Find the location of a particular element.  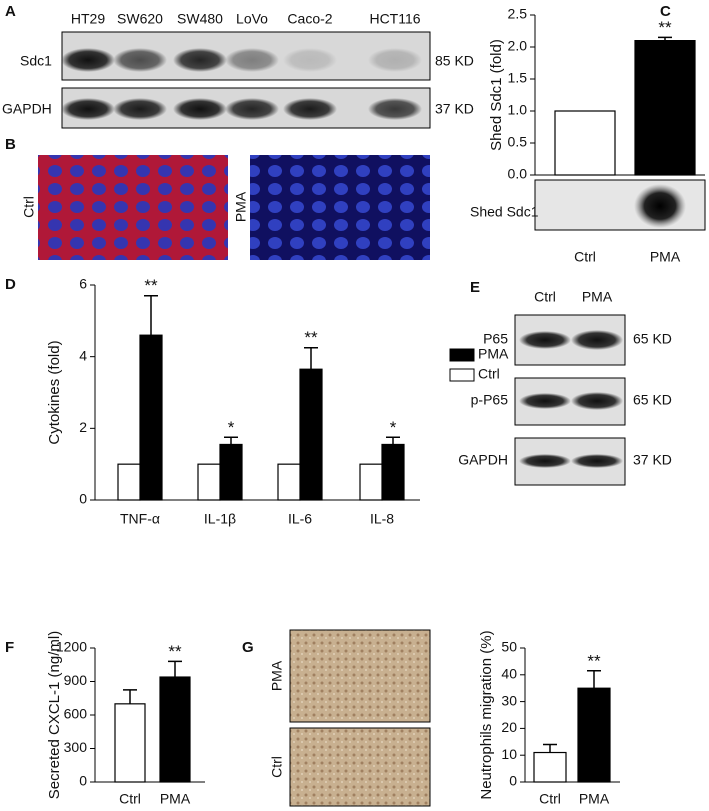

y-axis-label: Cytokines (fold) is located at coordinates (54, 392).